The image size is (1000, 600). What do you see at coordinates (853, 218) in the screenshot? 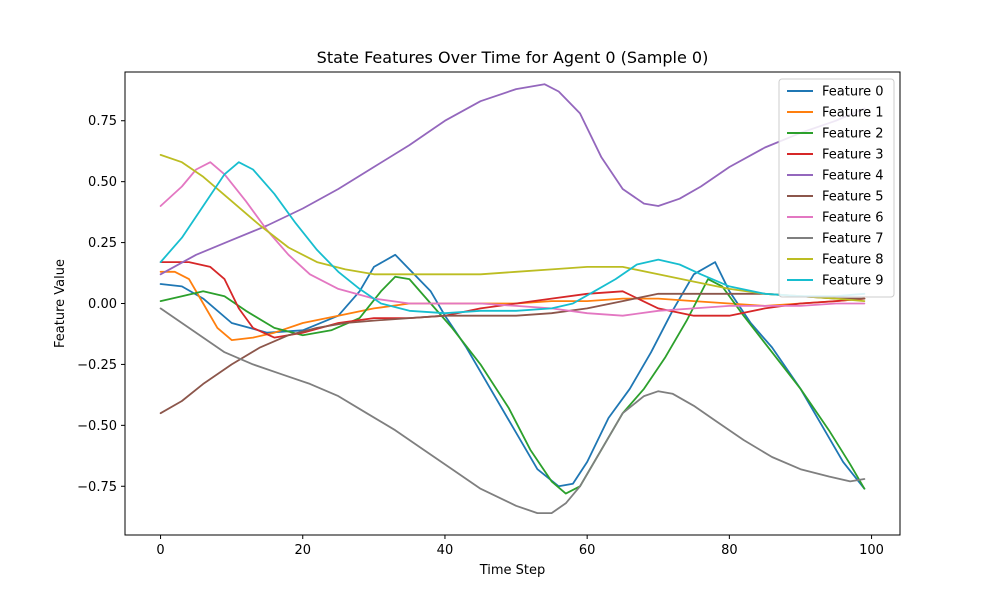
I see `legend-label-feature-6: Feature 6` at bounding box center [853, 218].